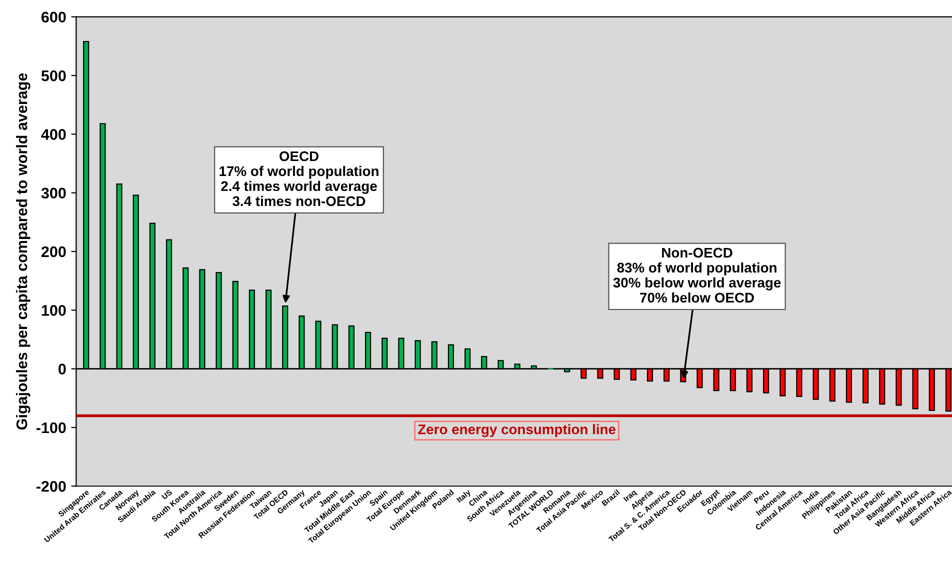 The image size is (952, 562). I want to click on y-tick-label: 600, so click(54, 17).